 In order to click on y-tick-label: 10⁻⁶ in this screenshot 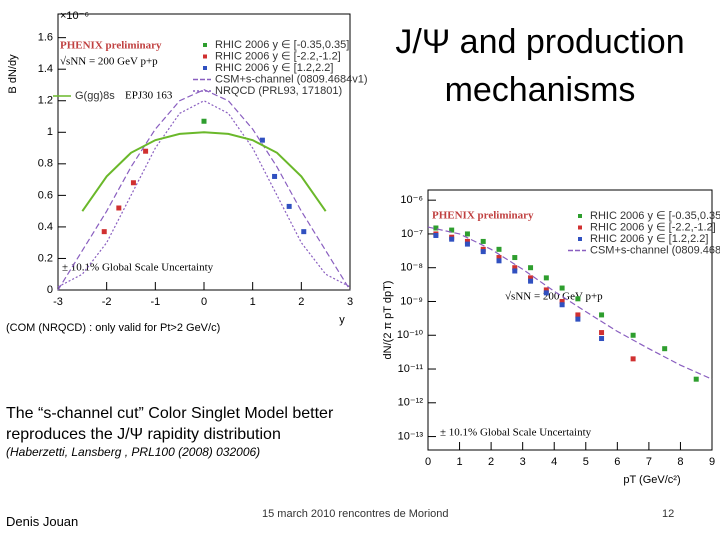, I will do `click(411, 200)`.